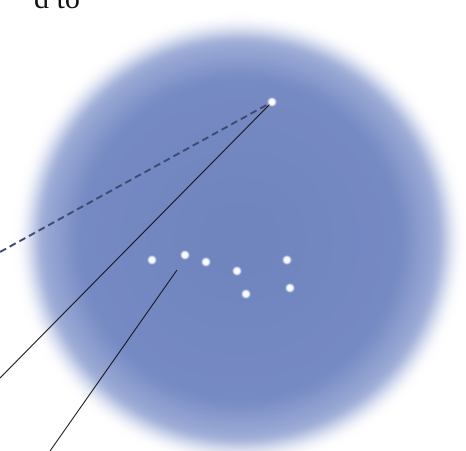  Describe the element at coordinates (57, 7) in the screenshot. I see `caption-text: d to` at that location.